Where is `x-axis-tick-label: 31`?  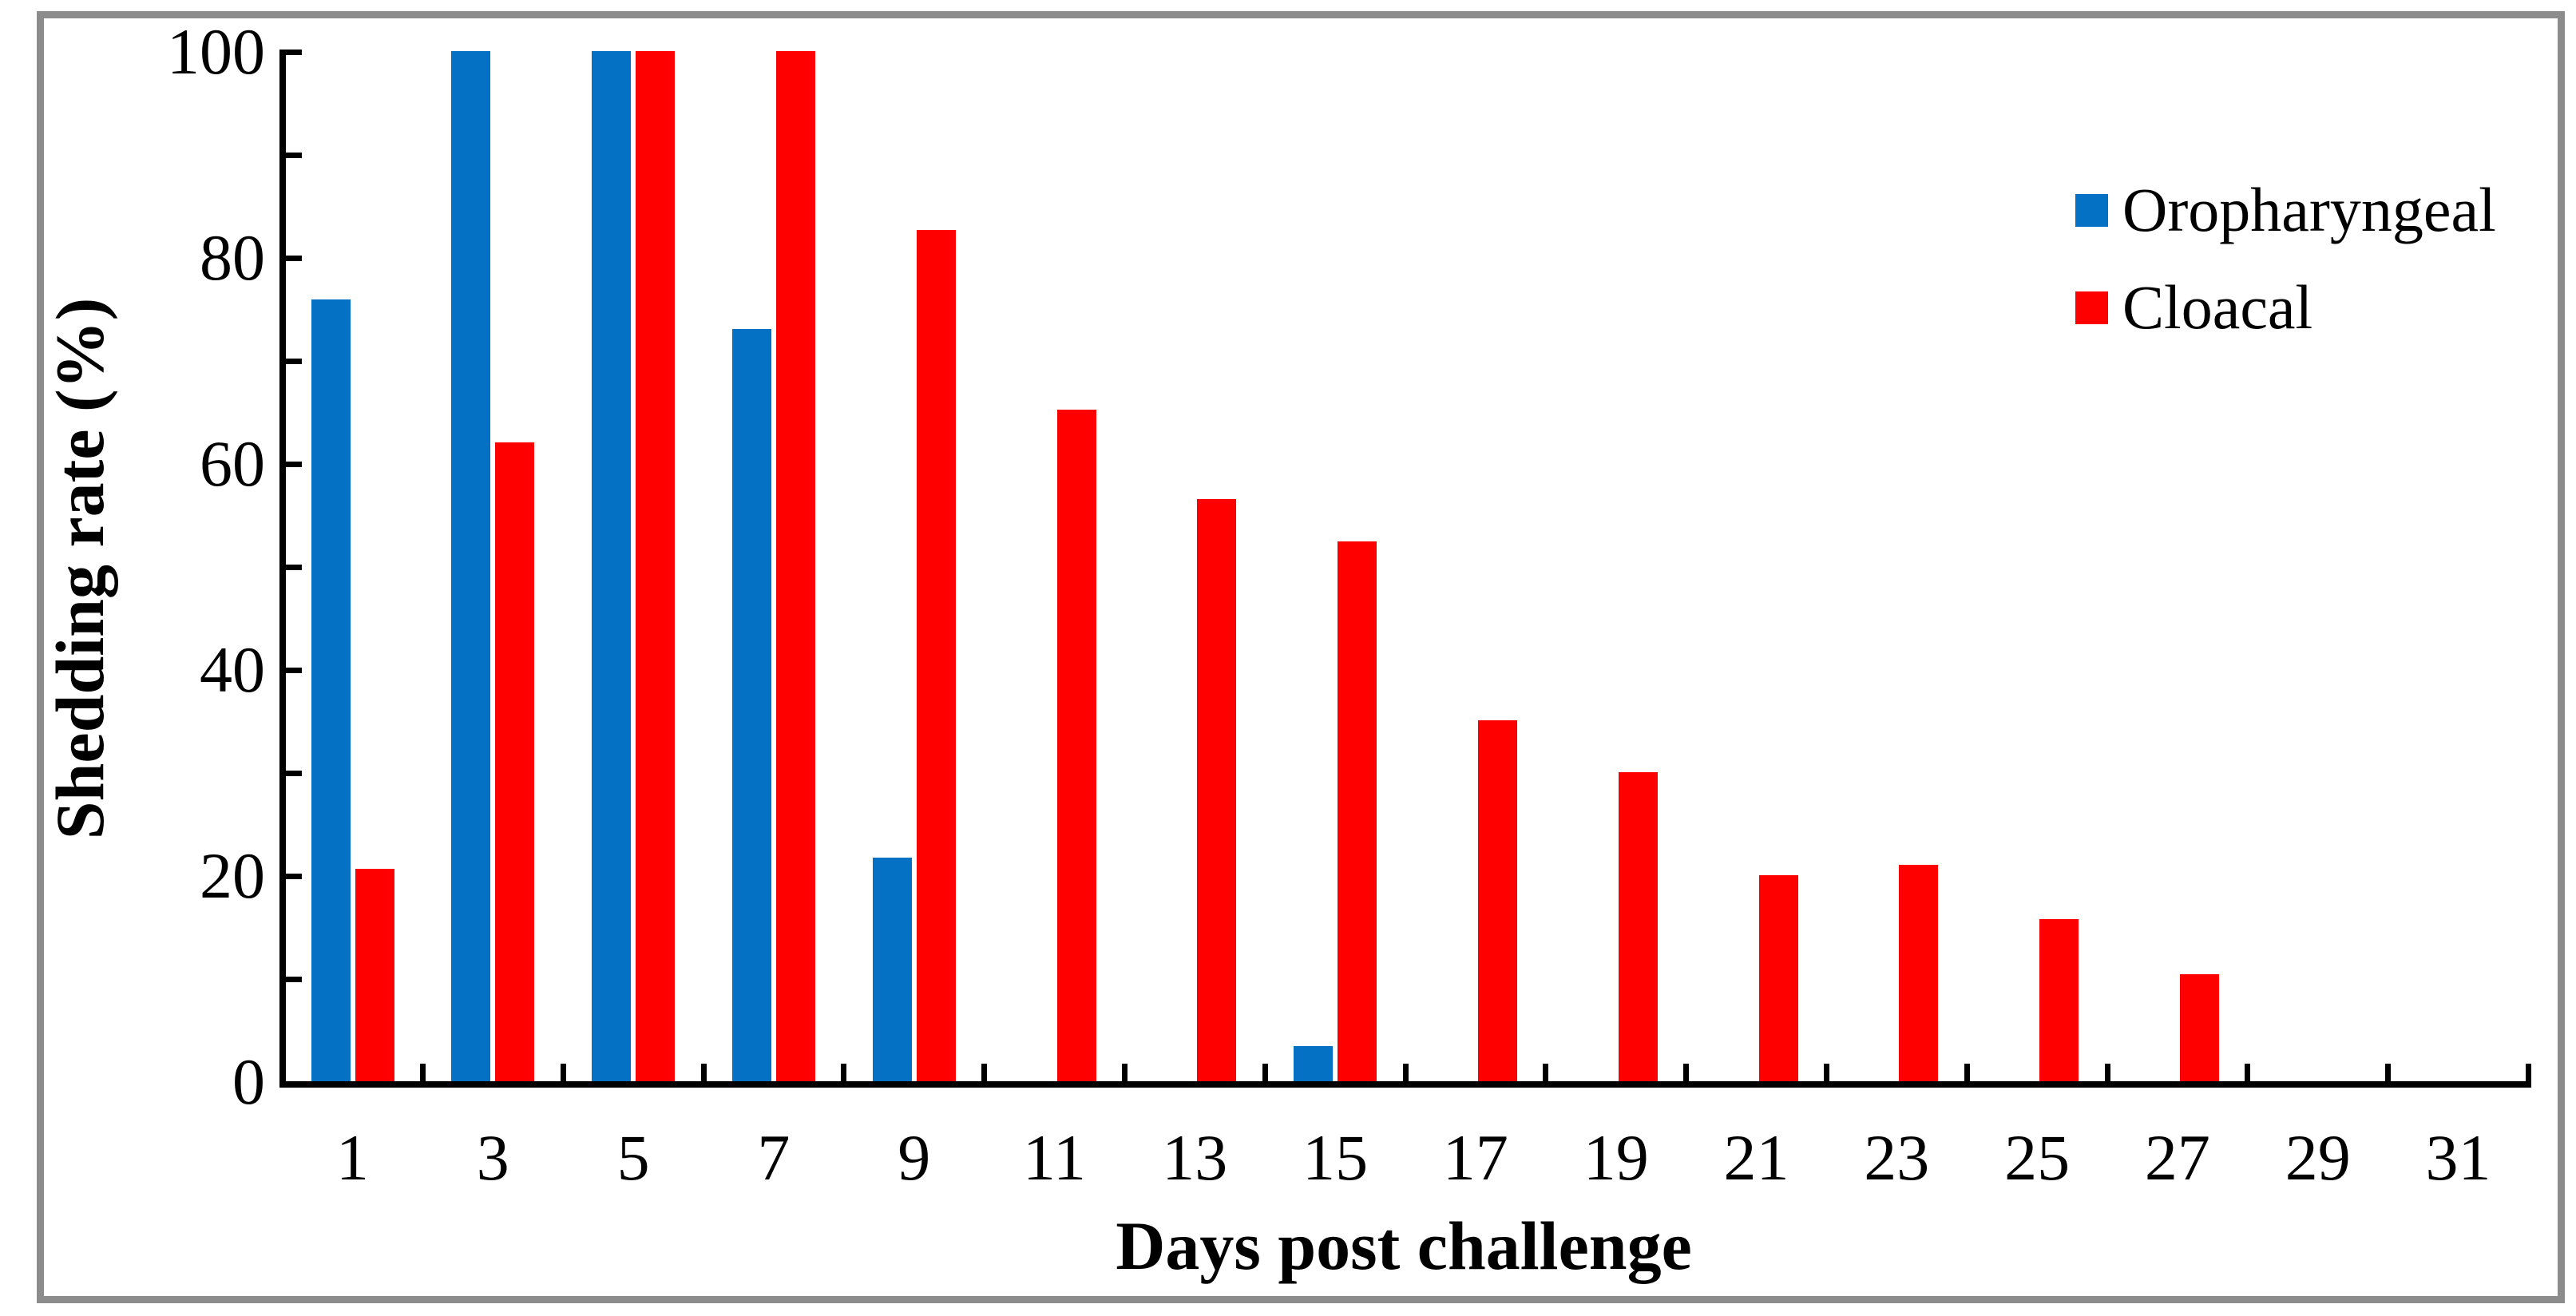
x-axis-tick-label: 31 is located at coordinates (2458, 1157).